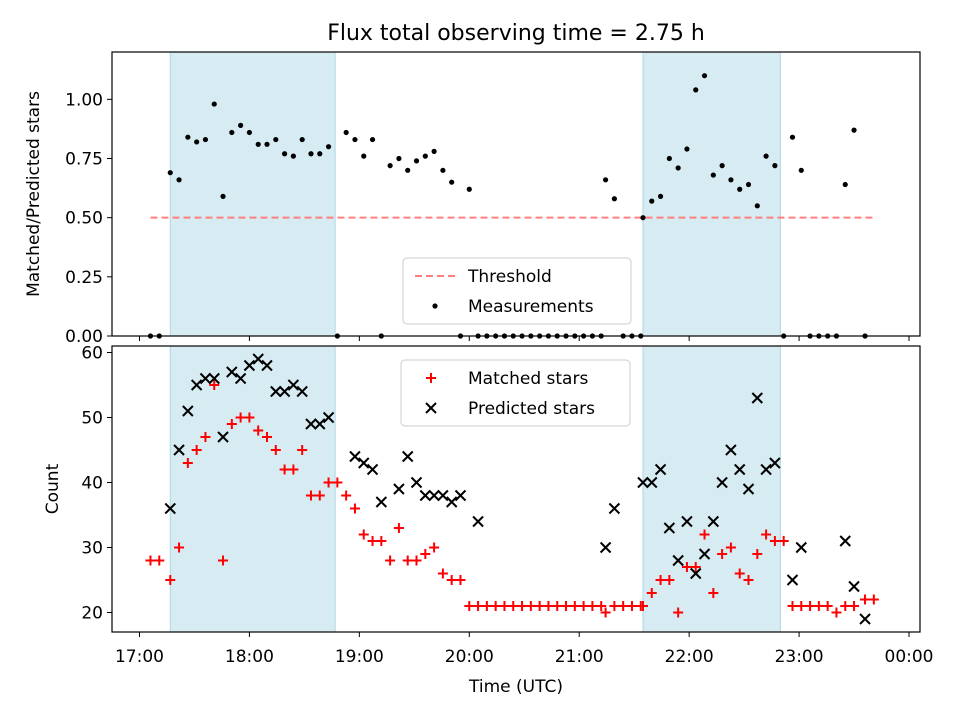 The width and height of the screenshot is (960, 720). Describe the element at coordinates (469, 657) in the screenshot. I see `x-tick-label: 20:00` at that location.